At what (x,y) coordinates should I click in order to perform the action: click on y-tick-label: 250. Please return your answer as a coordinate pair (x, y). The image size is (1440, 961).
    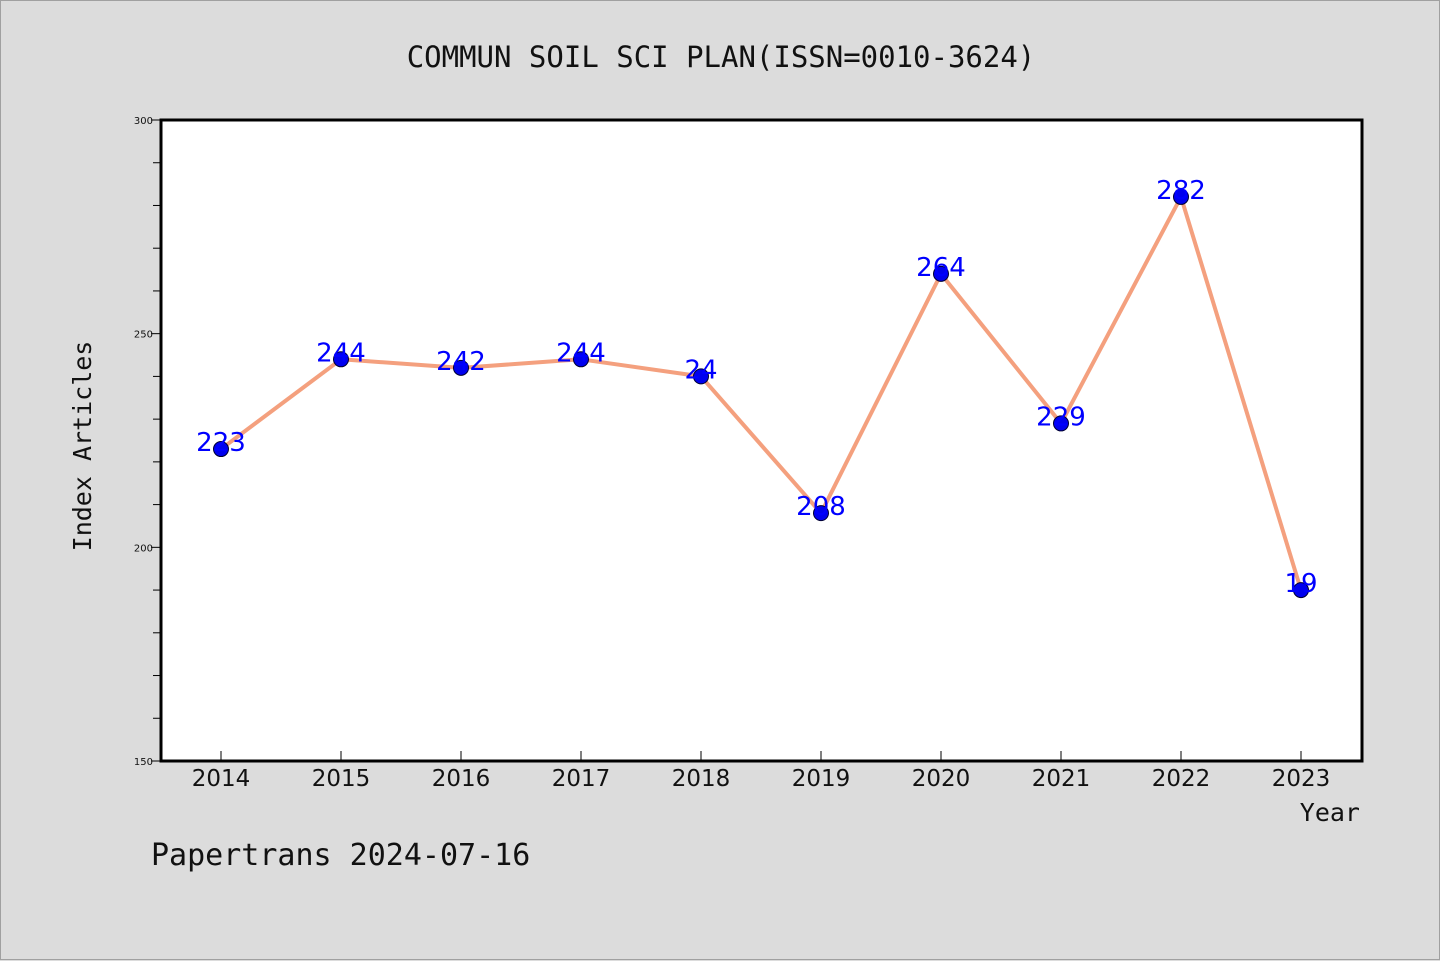
    Looking at the image, I should click on (143, 335).